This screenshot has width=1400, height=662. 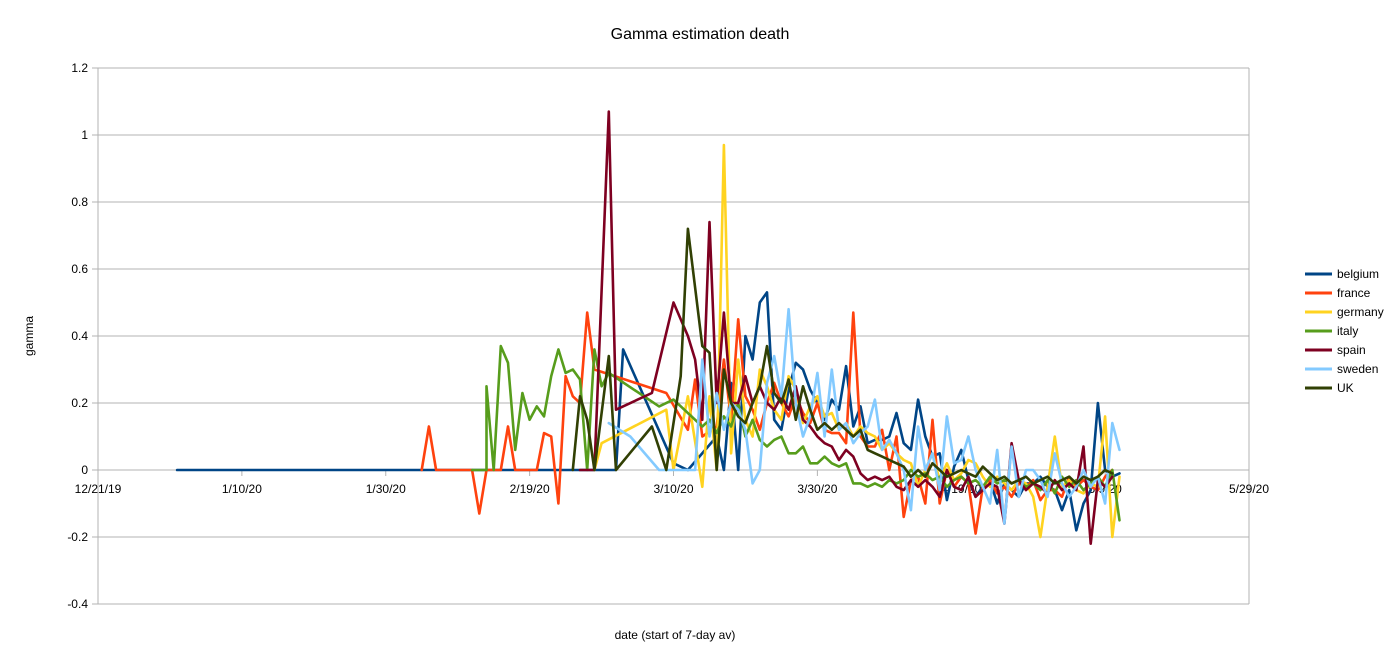 What do you see at coordinates (530, 489) in the screenshot?
I see `x-tick-label: 2/19/20` at bounding box center [530, 489].